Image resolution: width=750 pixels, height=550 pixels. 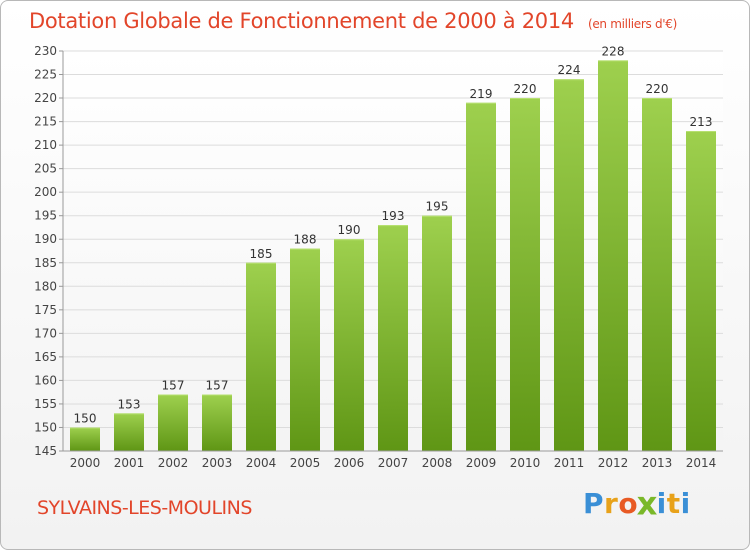 I want to click on bar-2014, so click(x=701, y=291).